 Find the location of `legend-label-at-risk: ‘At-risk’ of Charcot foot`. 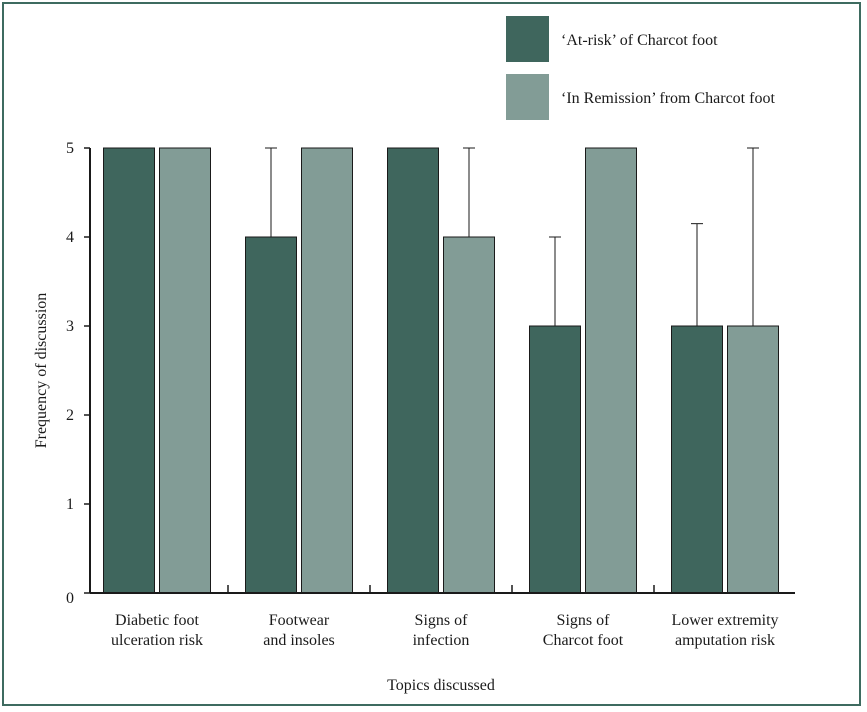

legend-label-at-risk: ‘At-risk’ of Charcot foot is located at coordinates (639, 40).